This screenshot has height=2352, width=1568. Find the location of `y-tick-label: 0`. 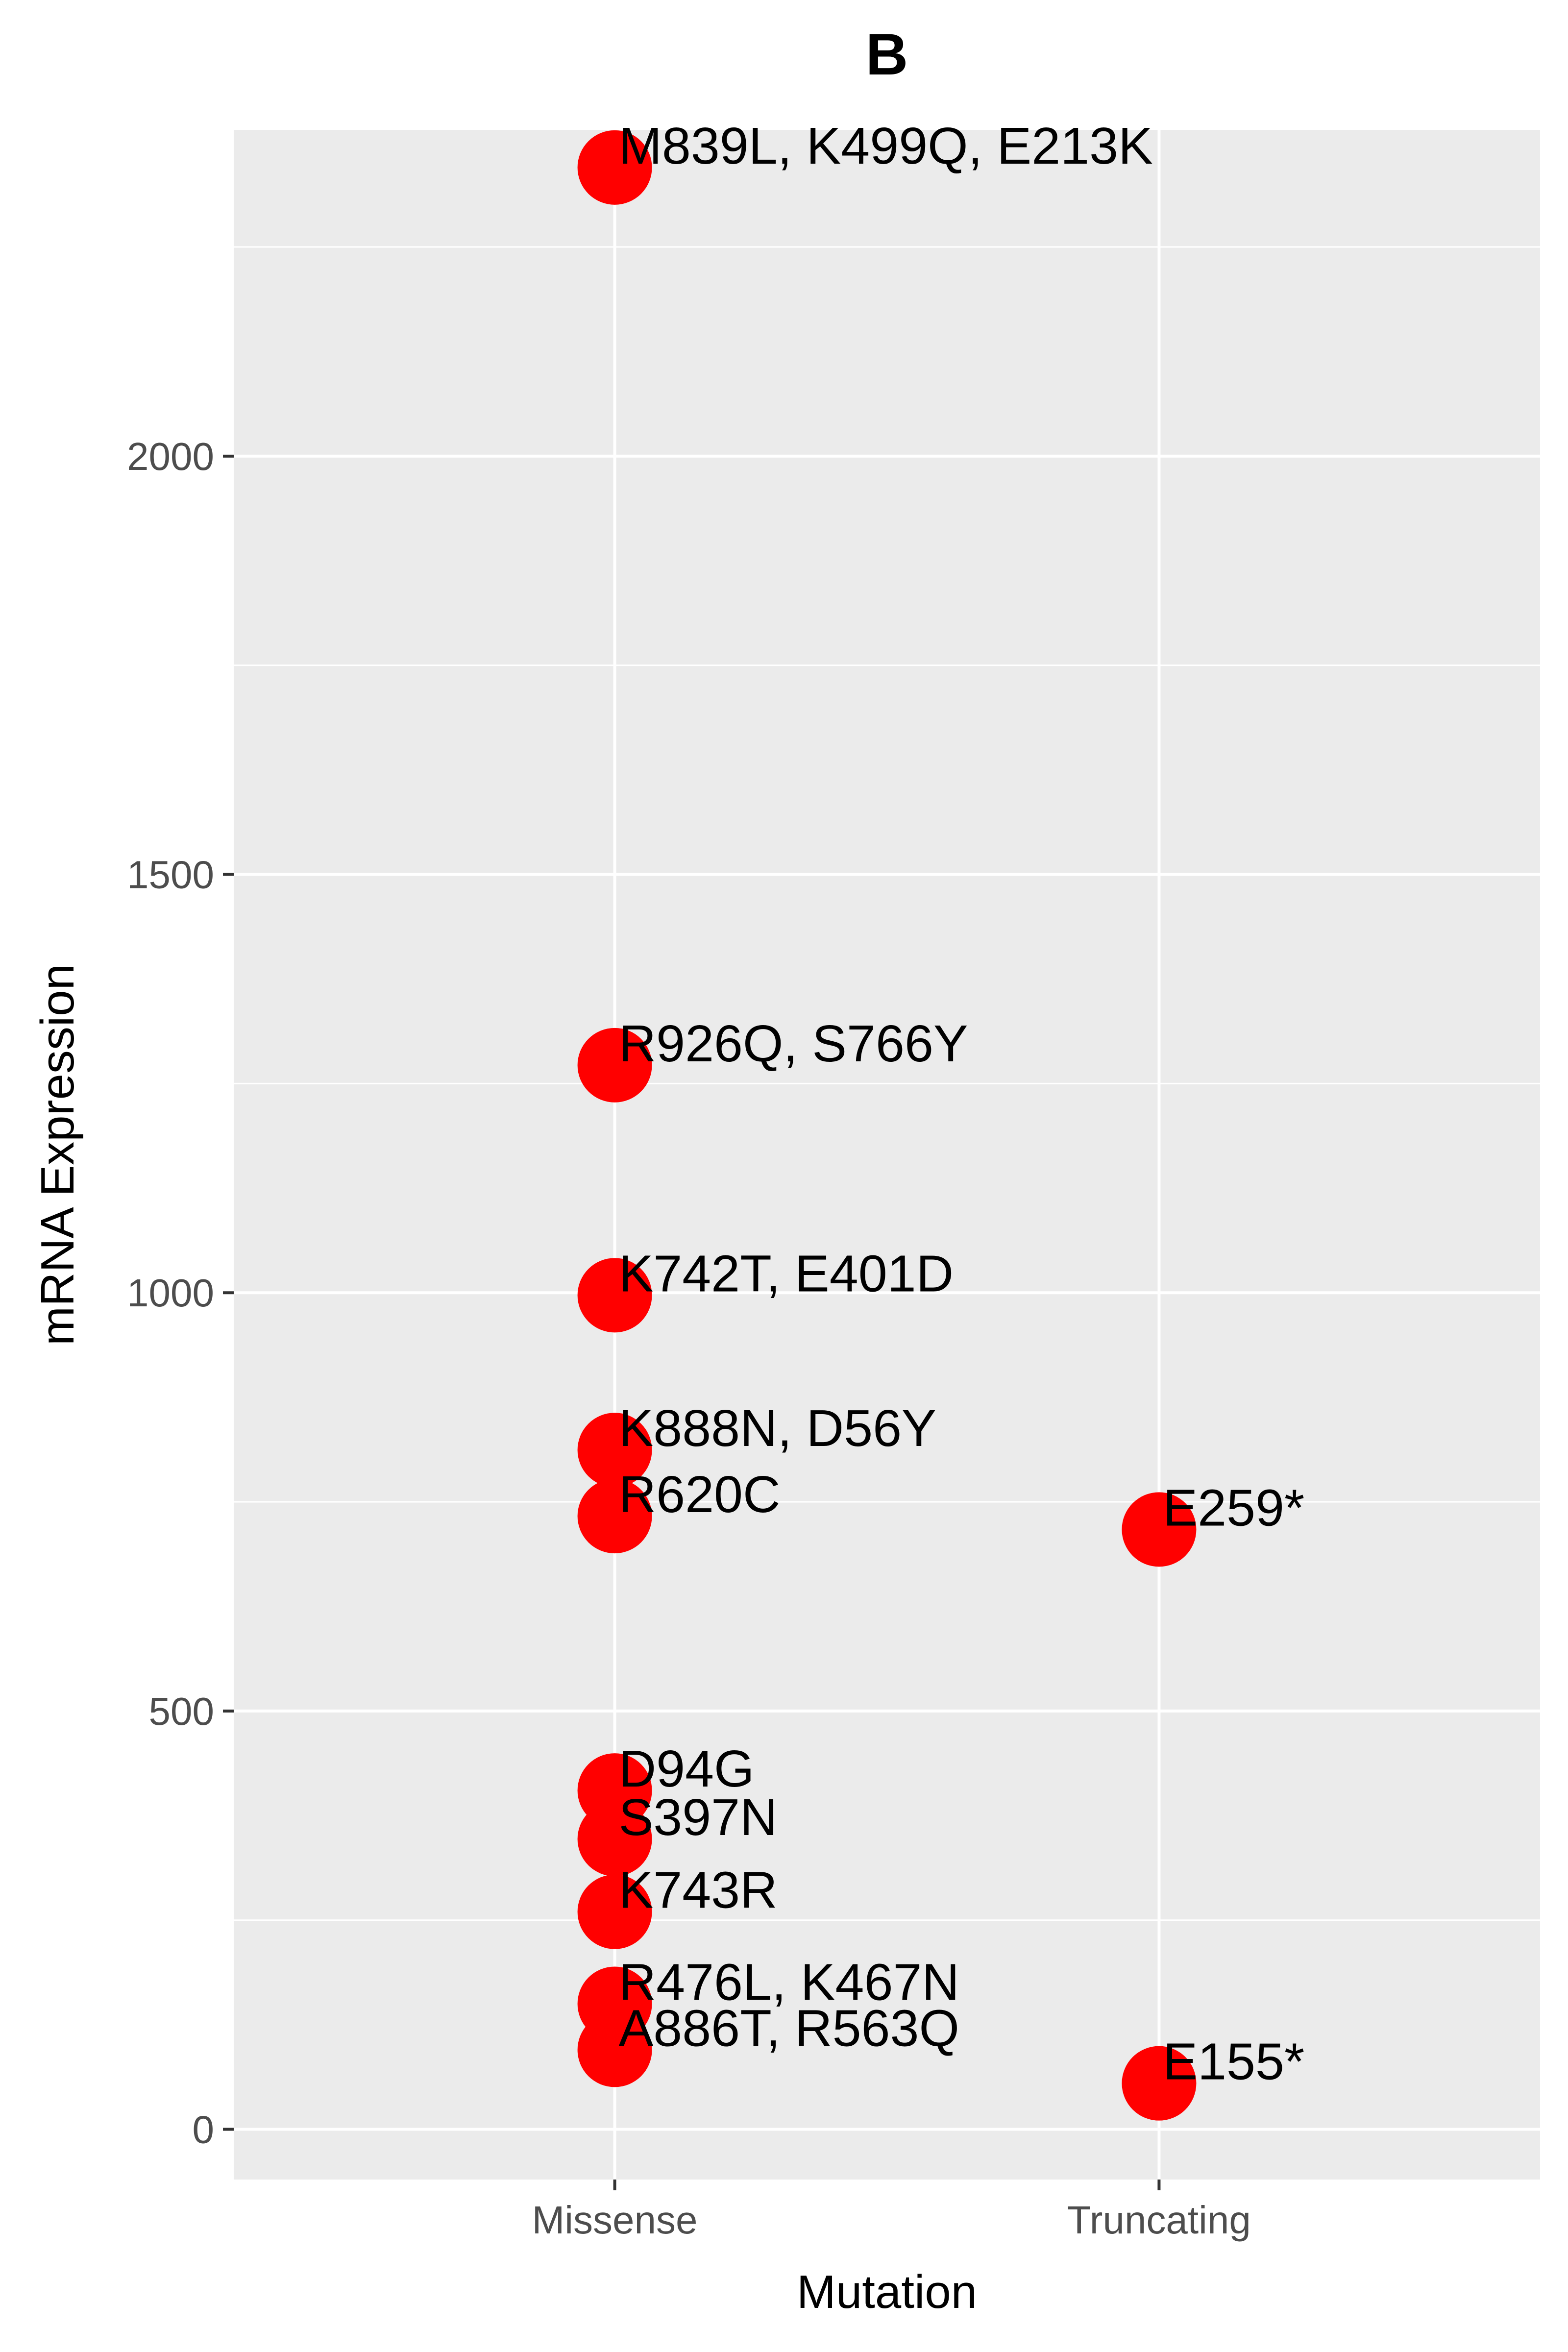

y-tick-label: 0 is located at coordinates (204, 2130).